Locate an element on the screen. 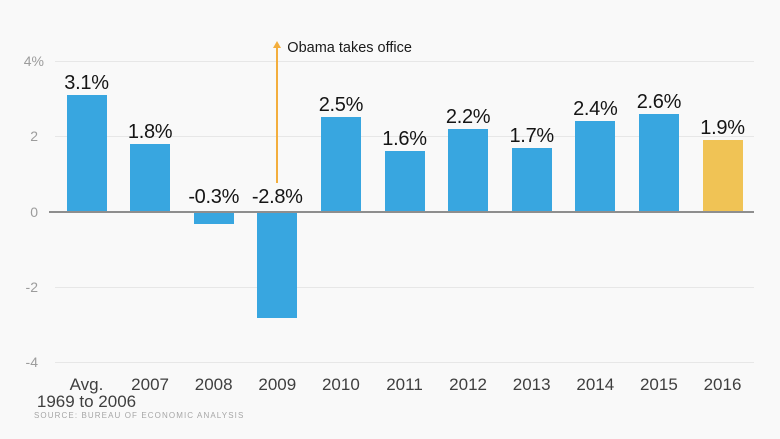 The image size is (780, 439). bar-value-label: 2.5% is located at coordinates (341, 105).